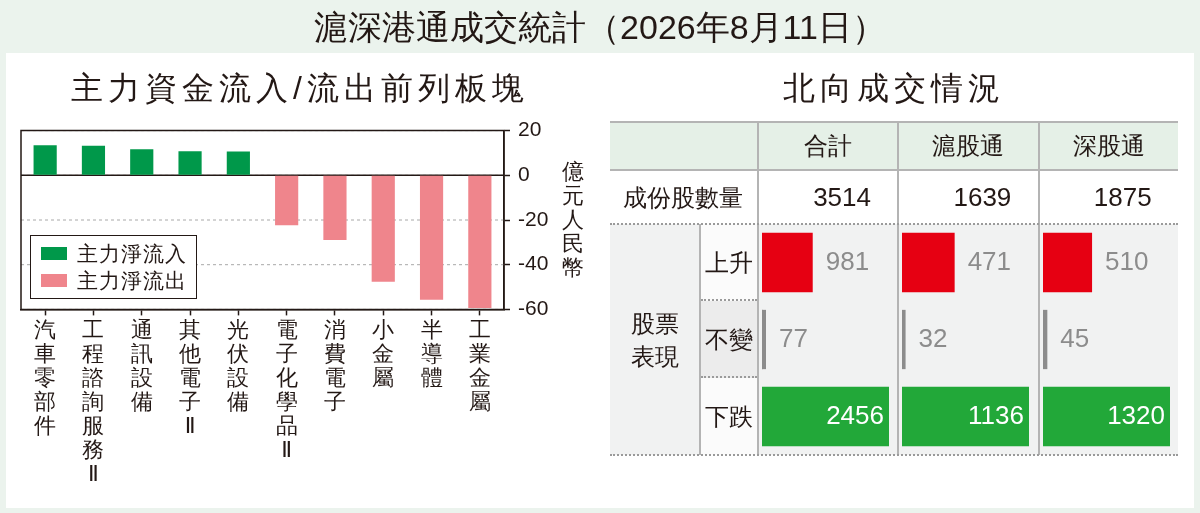  What do you see at coordinates (533, 263) in the screenshot?
I see `y-tick-label: -40` at bounding box center [533, 263].